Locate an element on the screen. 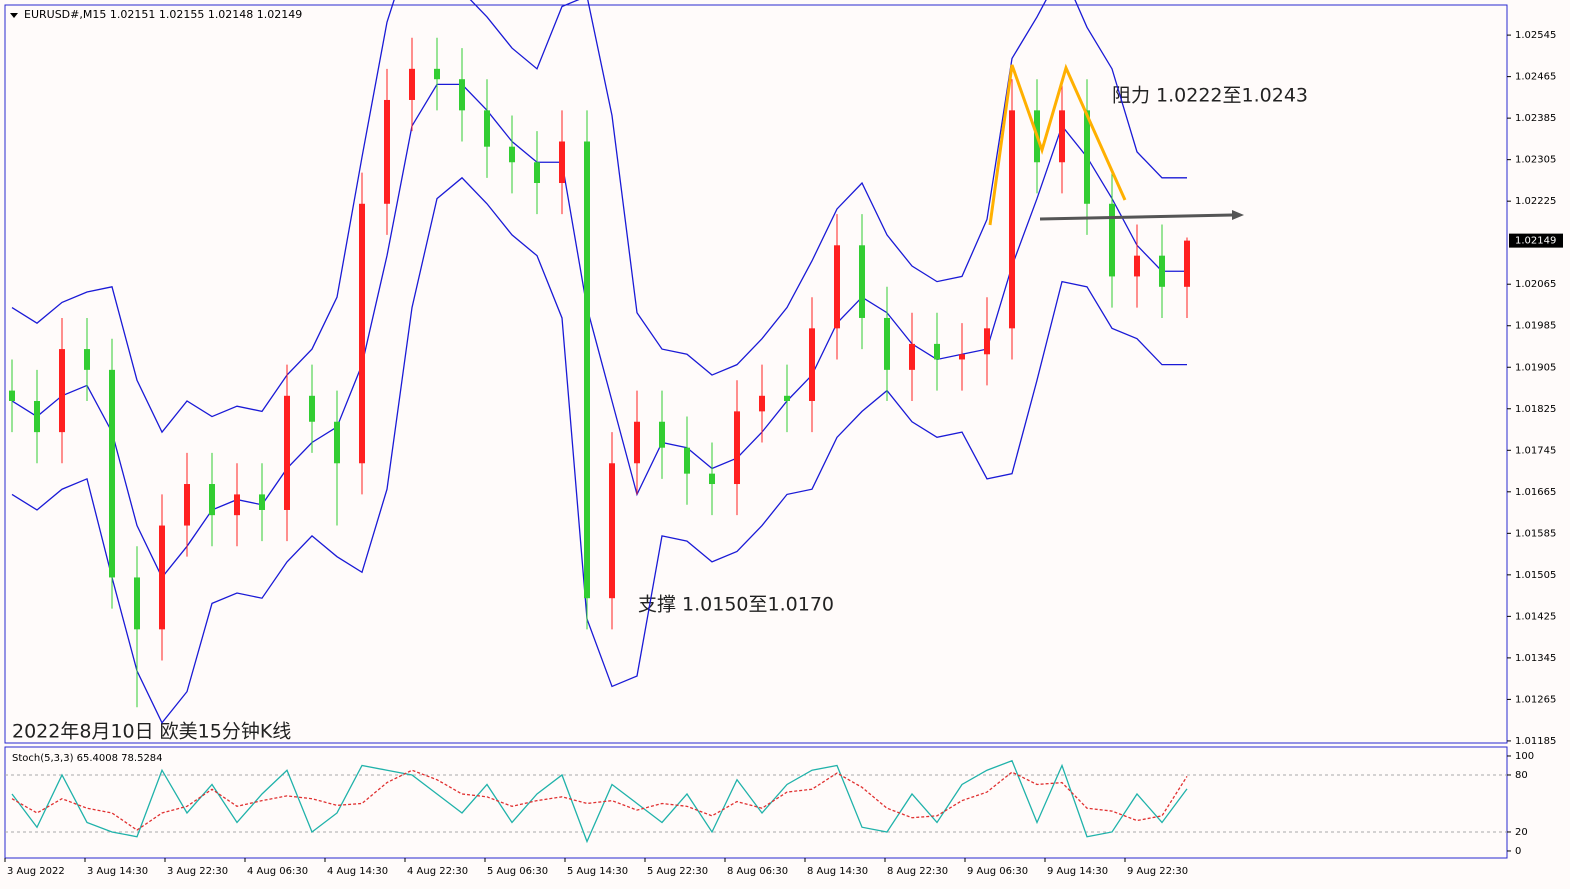 The height and width of the screenshot is (889, 1570). bid-label: 1.02149 is located at coordinates (1535, 241).